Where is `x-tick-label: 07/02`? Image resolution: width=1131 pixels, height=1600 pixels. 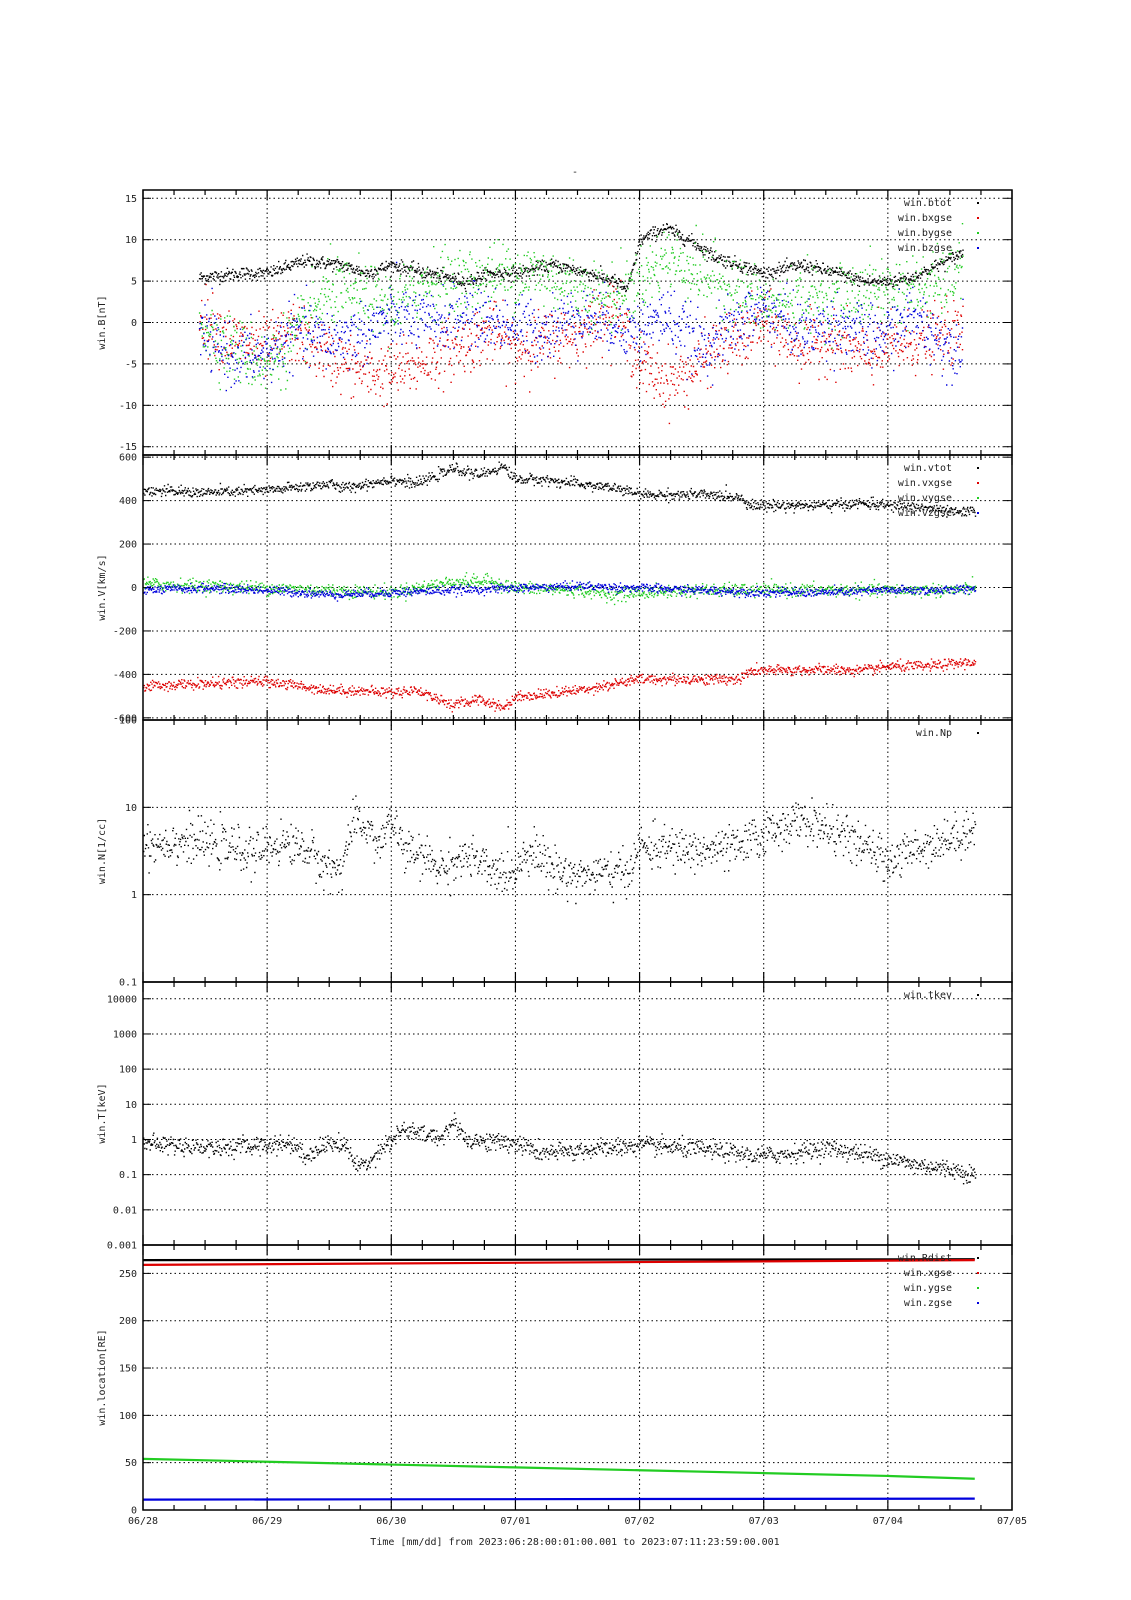 x-tick-label: 07/02 is located at coordinates (640, 1521).